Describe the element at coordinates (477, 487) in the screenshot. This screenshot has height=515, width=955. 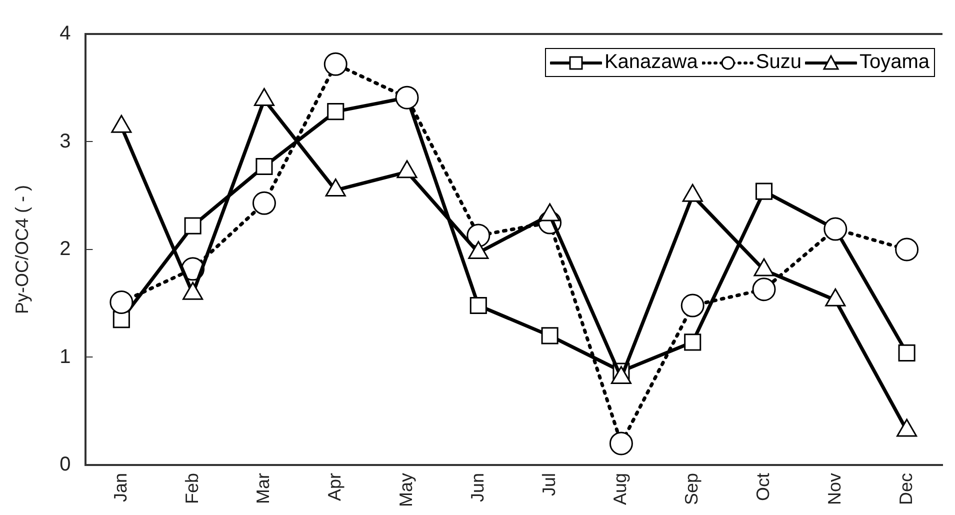
I see `x-tick-label: Jun` at that location.